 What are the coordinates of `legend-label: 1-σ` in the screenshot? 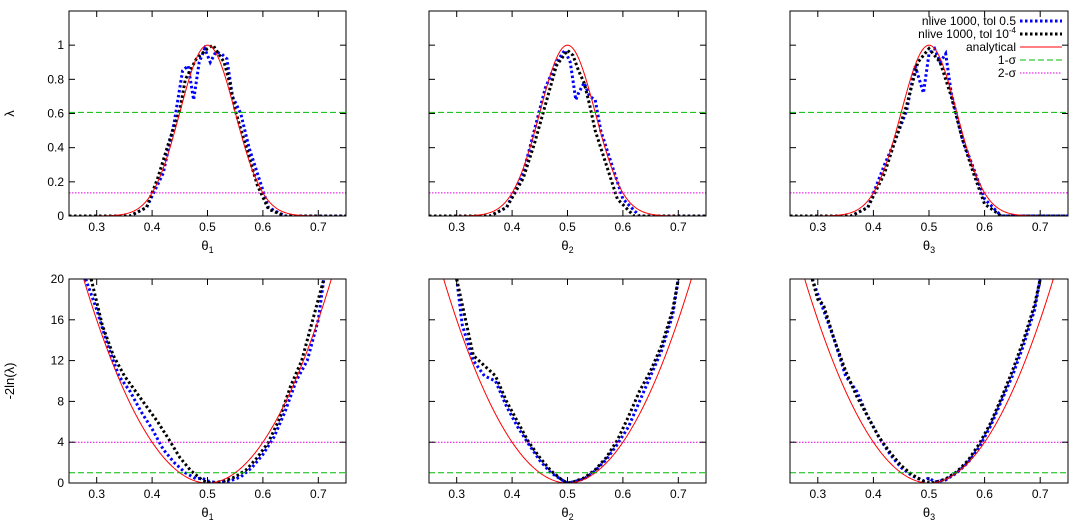 It's located at (1007, 60).